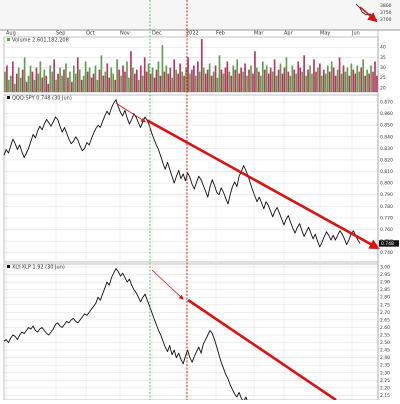  What do you see at coordinates (385, 268) in the screenshot?
I see `xli-y-tick-3.00: 3.00` at bounding box center [385, 268].